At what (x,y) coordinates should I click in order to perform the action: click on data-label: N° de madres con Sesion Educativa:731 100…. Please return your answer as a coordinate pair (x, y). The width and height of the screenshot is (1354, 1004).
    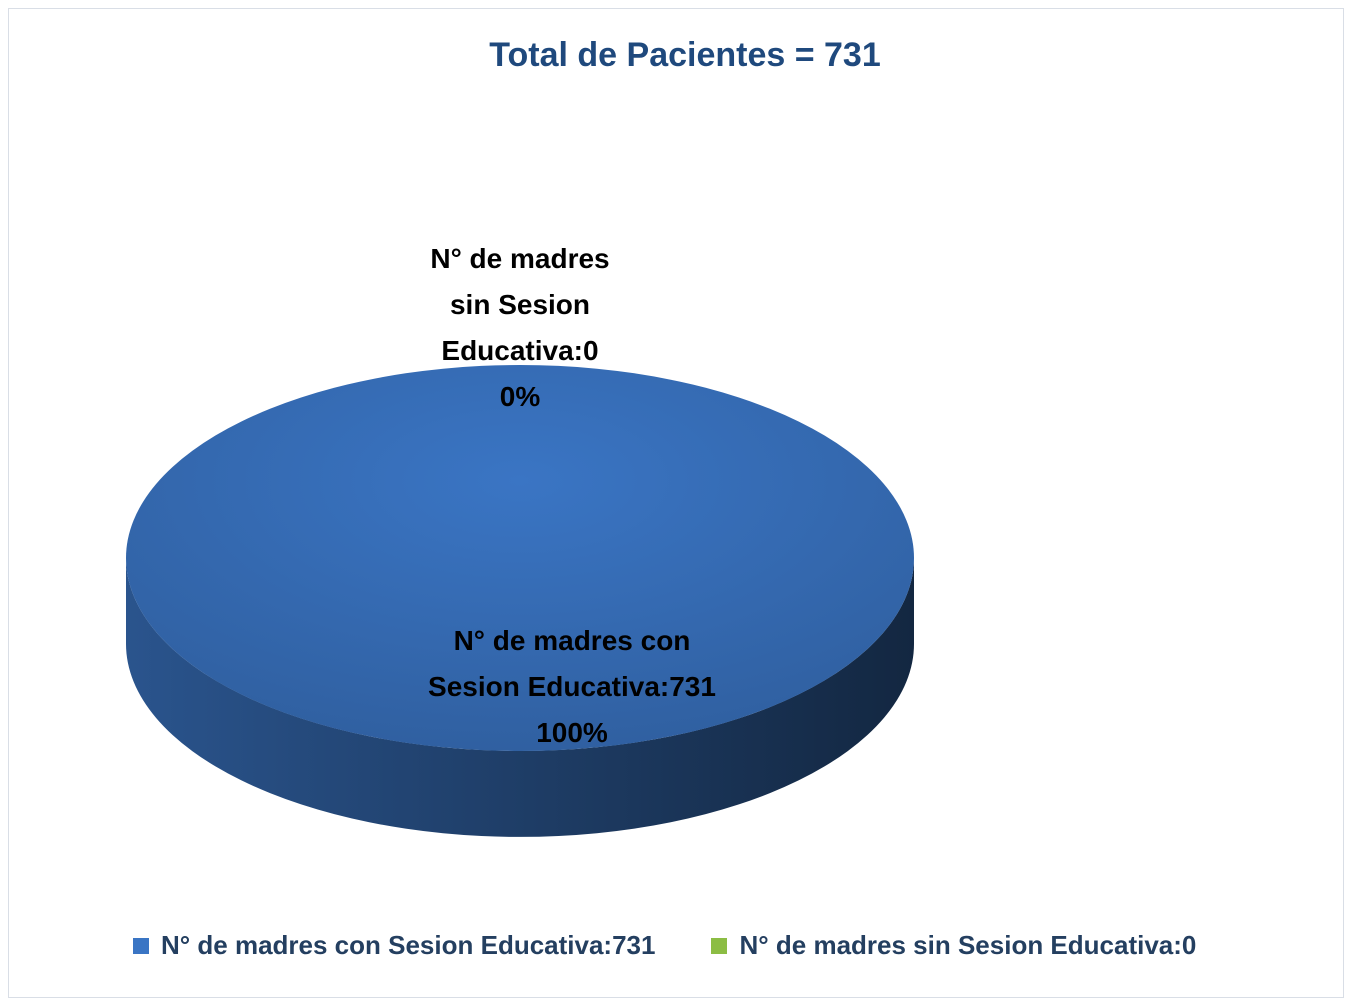
    Looking at the image, I should click on (572, 687).